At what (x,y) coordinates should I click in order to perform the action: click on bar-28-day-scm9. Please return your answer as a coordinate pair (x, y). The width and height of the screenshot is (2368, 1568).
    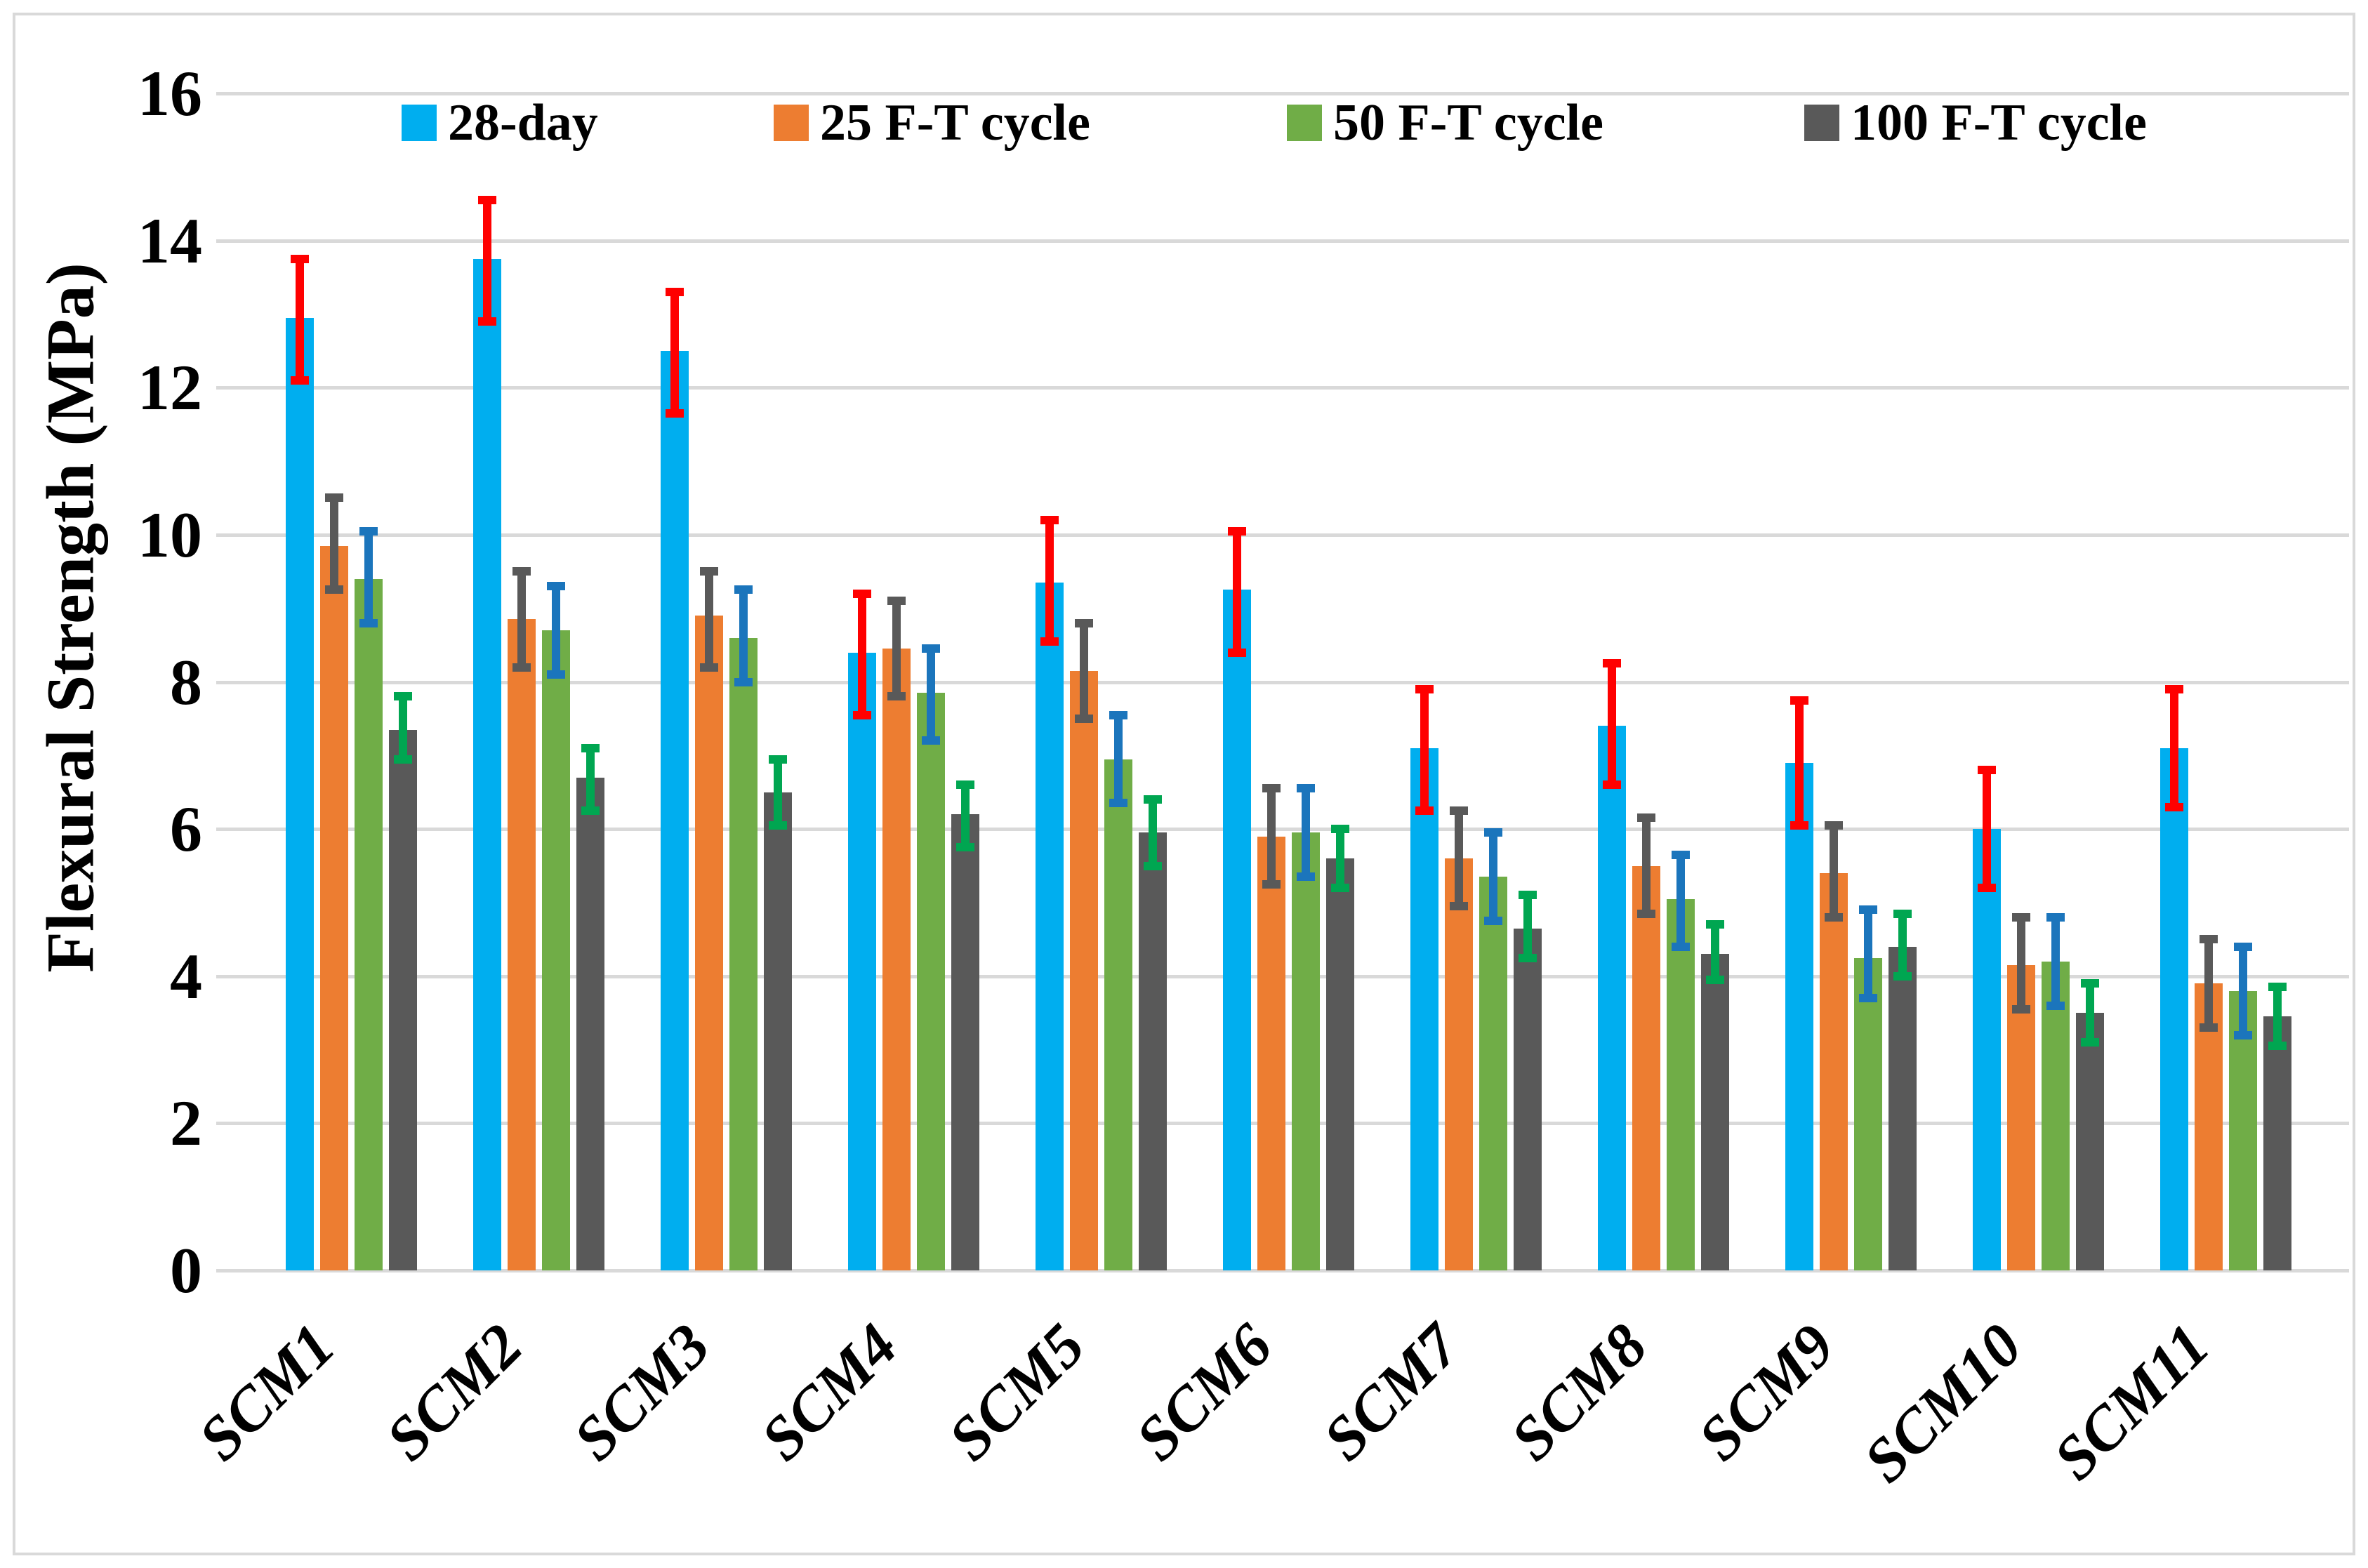
    Looking at the image, I should click on (1799, 1016).